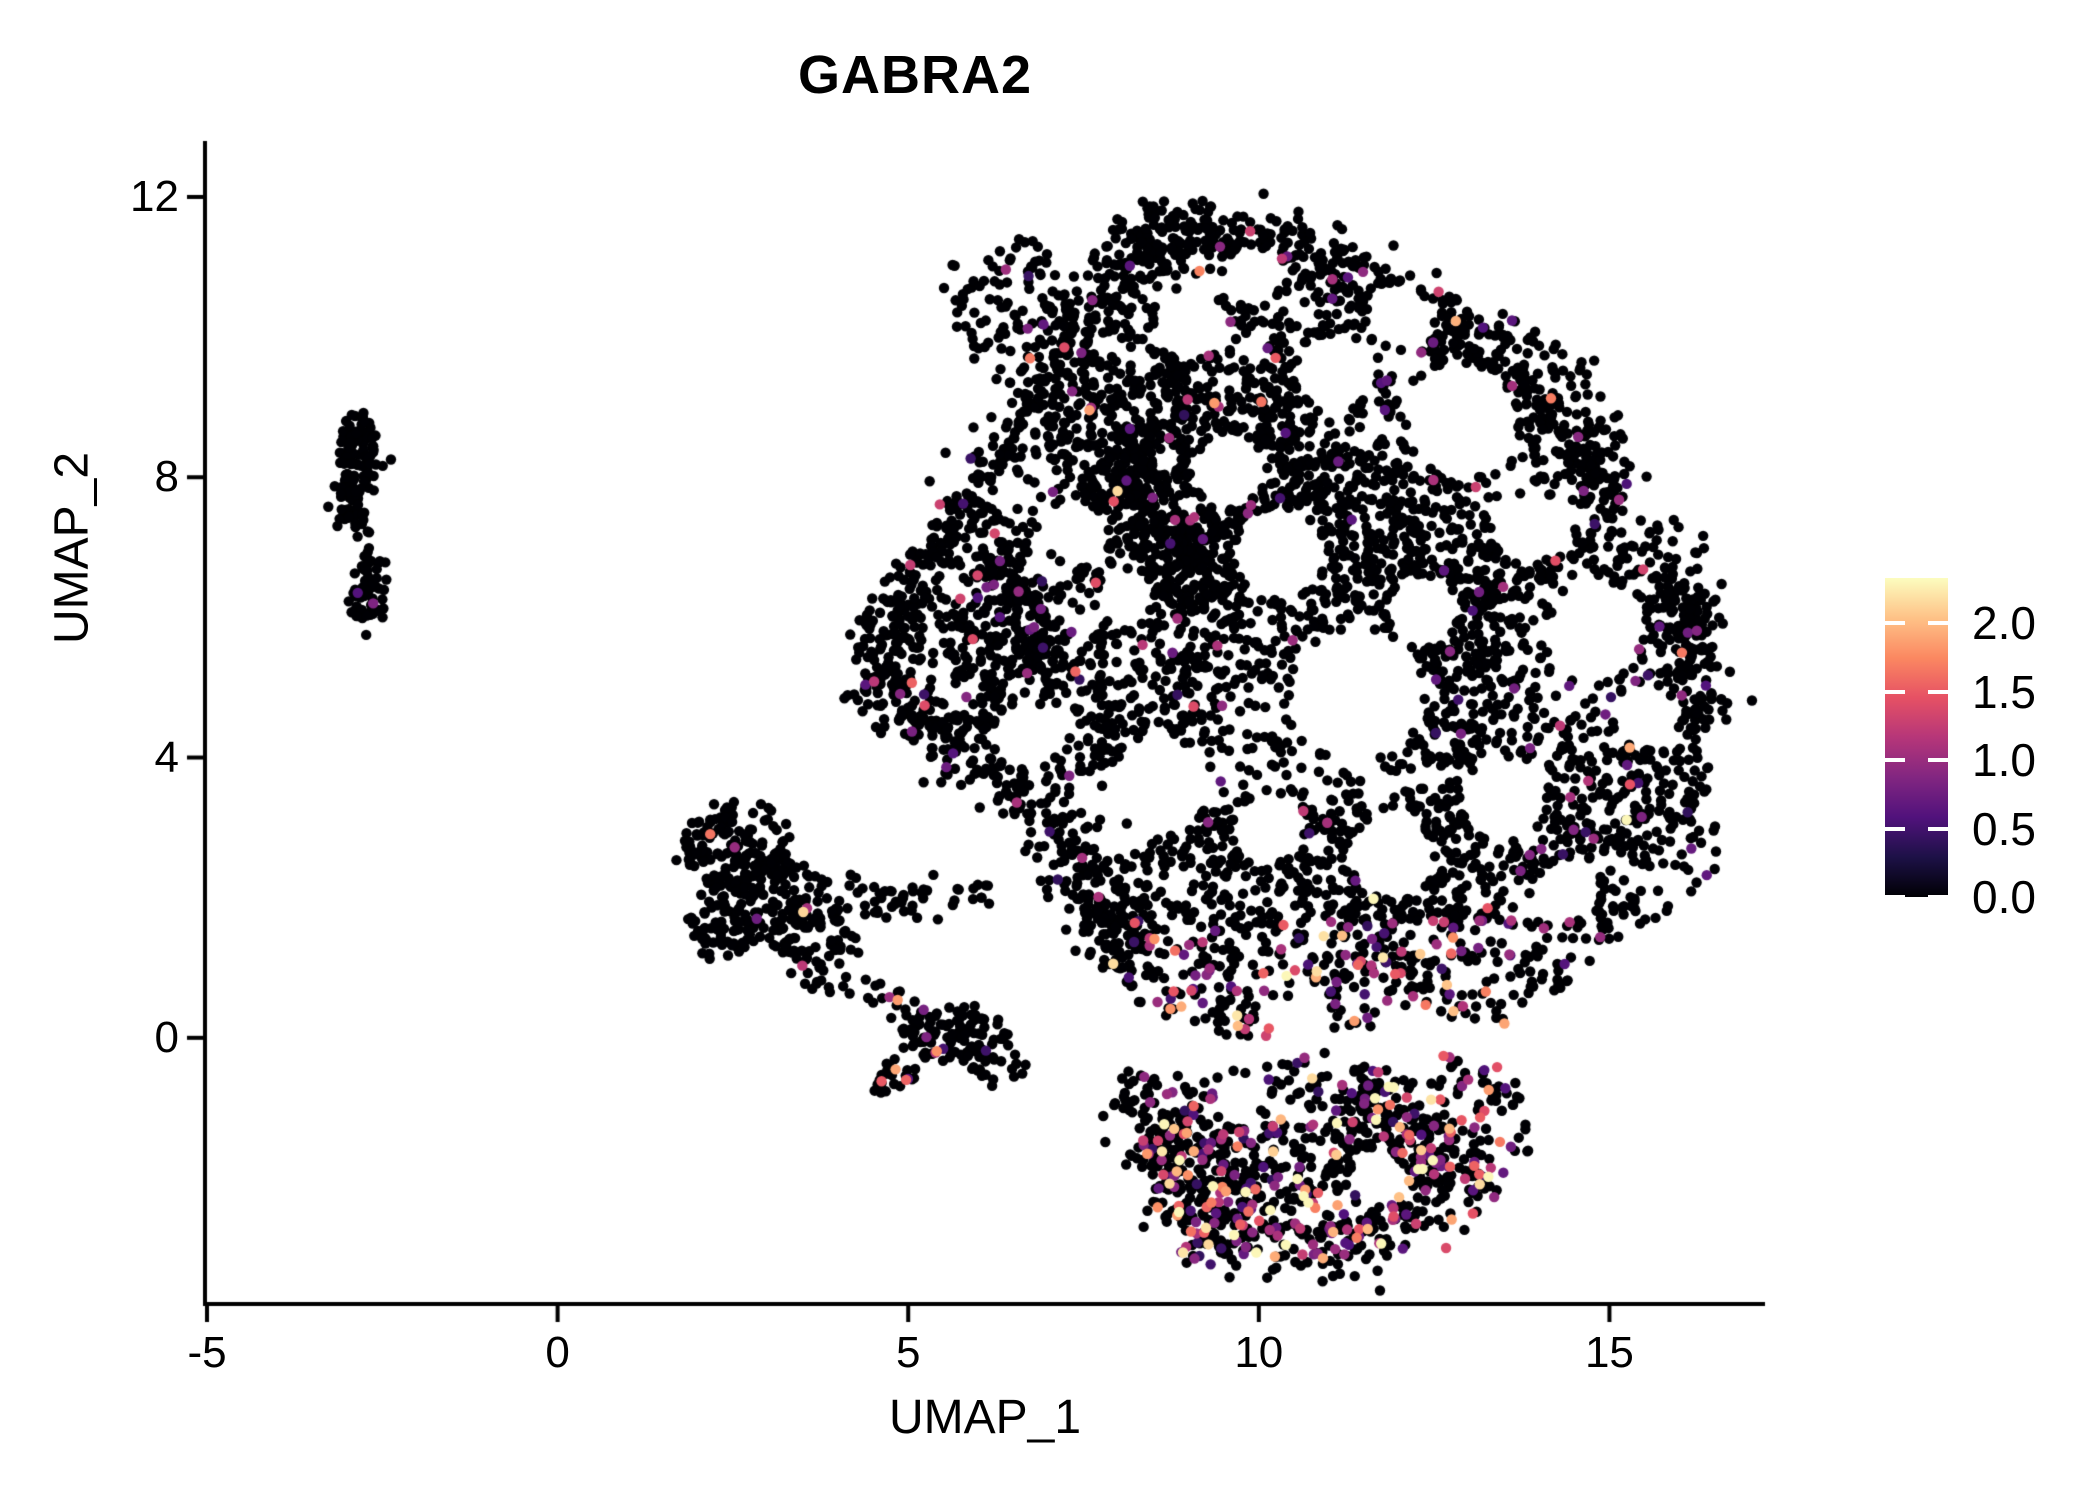 The width and height of the screenshot is (2100, 1500). Describe the element at coordinates (72, 548) in the screenshot. I see `y-axis-title: UMAP_2` at that location.